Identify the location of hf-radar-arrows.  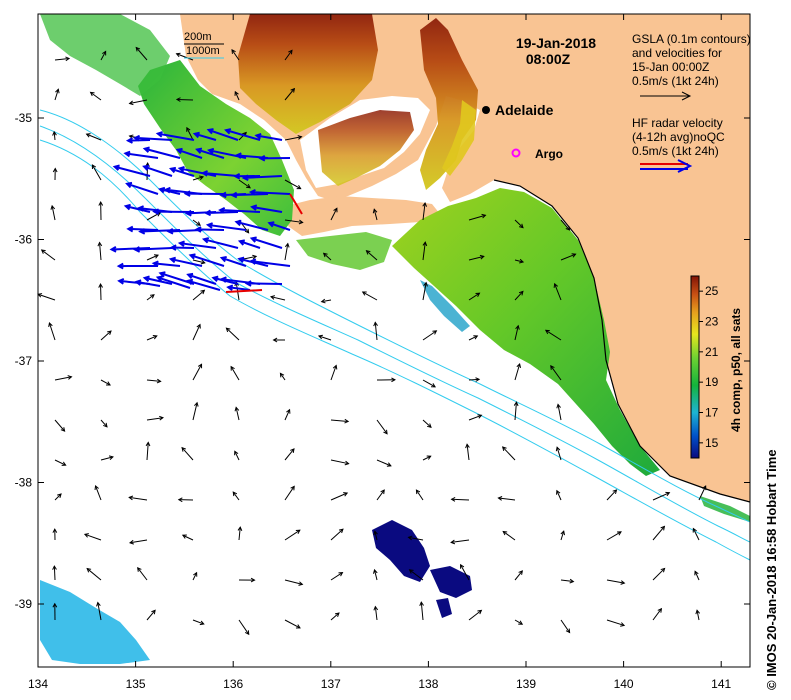
(206, 210).